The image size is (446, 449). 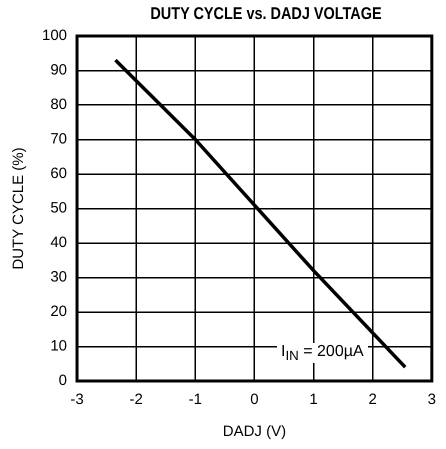 I want to click on x-axis-title: DADJ (V), so click(x=254, y=431).